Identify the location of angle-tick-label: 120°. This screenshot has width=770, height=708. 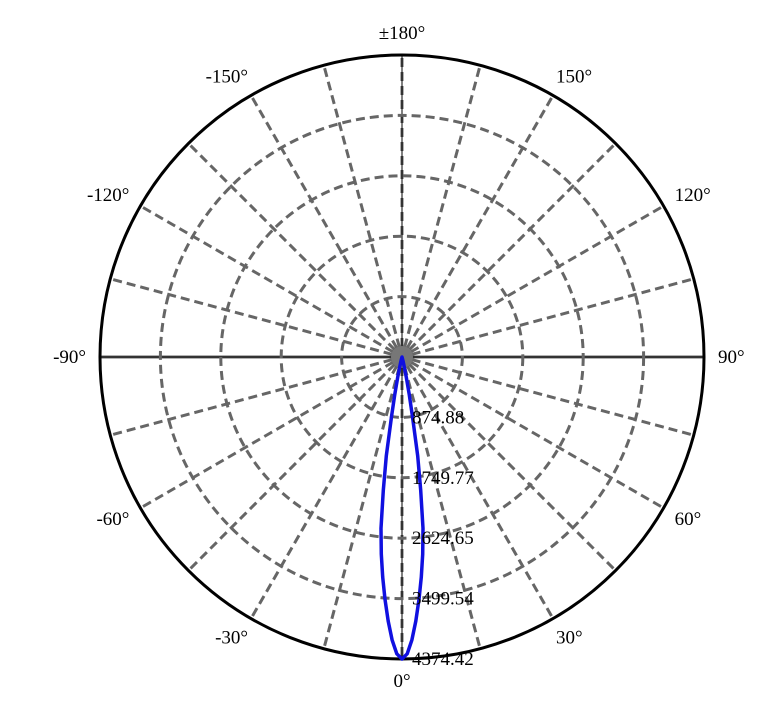
(693, 195).